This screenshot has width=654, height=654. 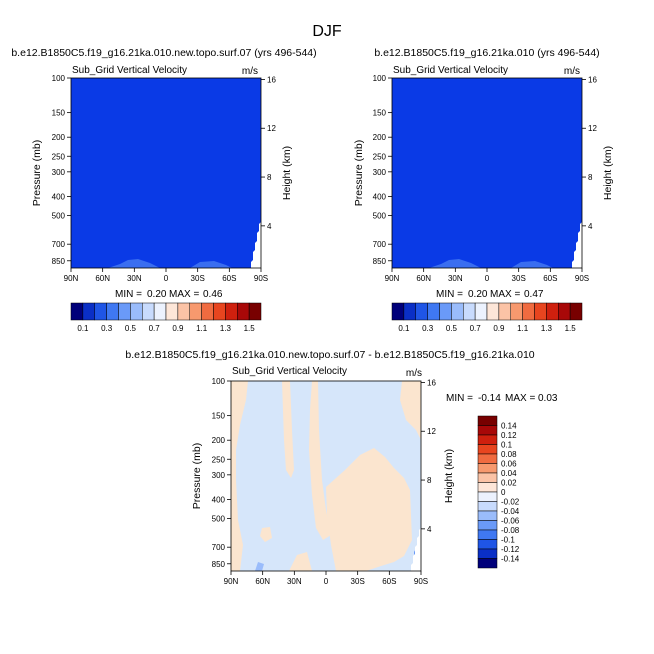 What do you see at coordinates (589, 153) in the screenshot?
I see `panel-2-height-axis: 16 12 8 4` at bounding box center [589, 153].